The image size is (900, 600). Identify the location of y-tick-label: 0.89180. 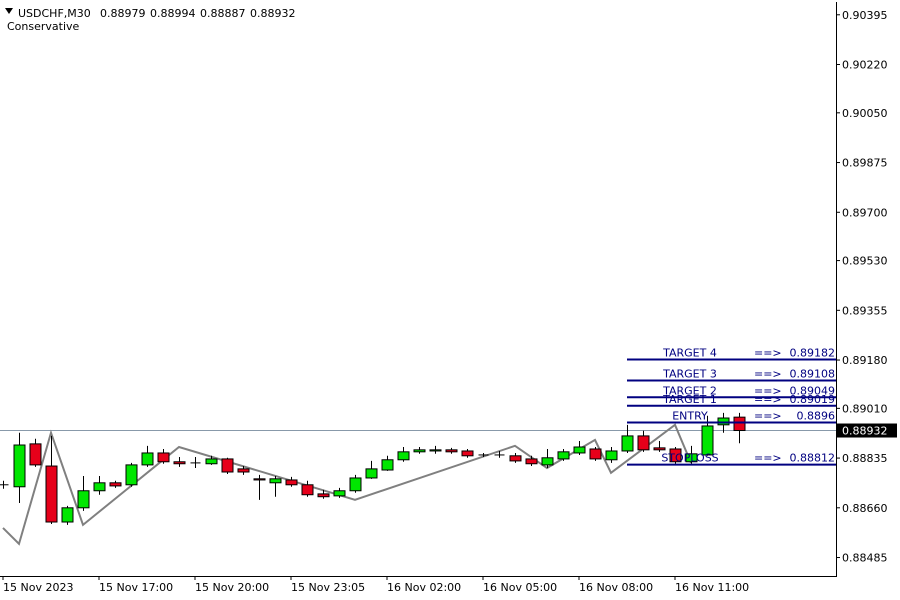
(865, 360).